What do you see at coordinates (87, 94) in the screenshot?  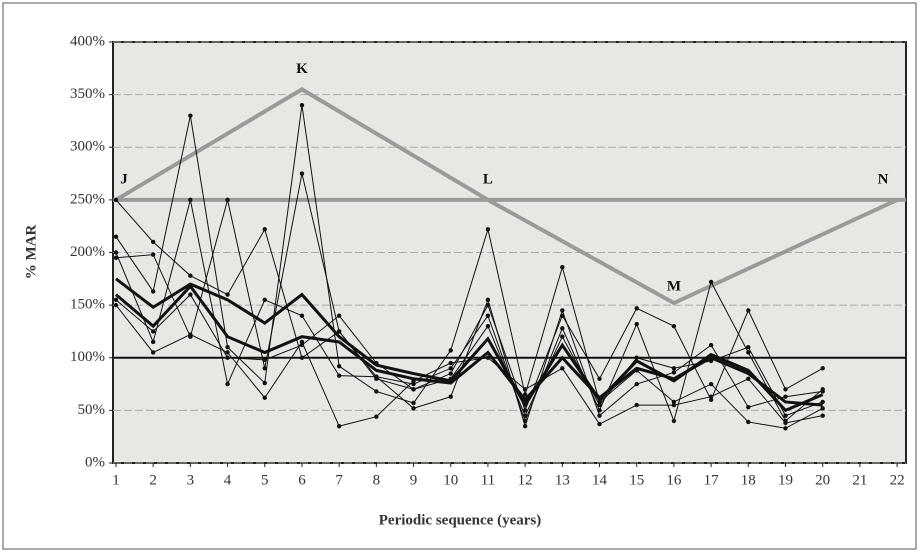 I see `y-tick-label: 350%` at bounding box center [87, 94].